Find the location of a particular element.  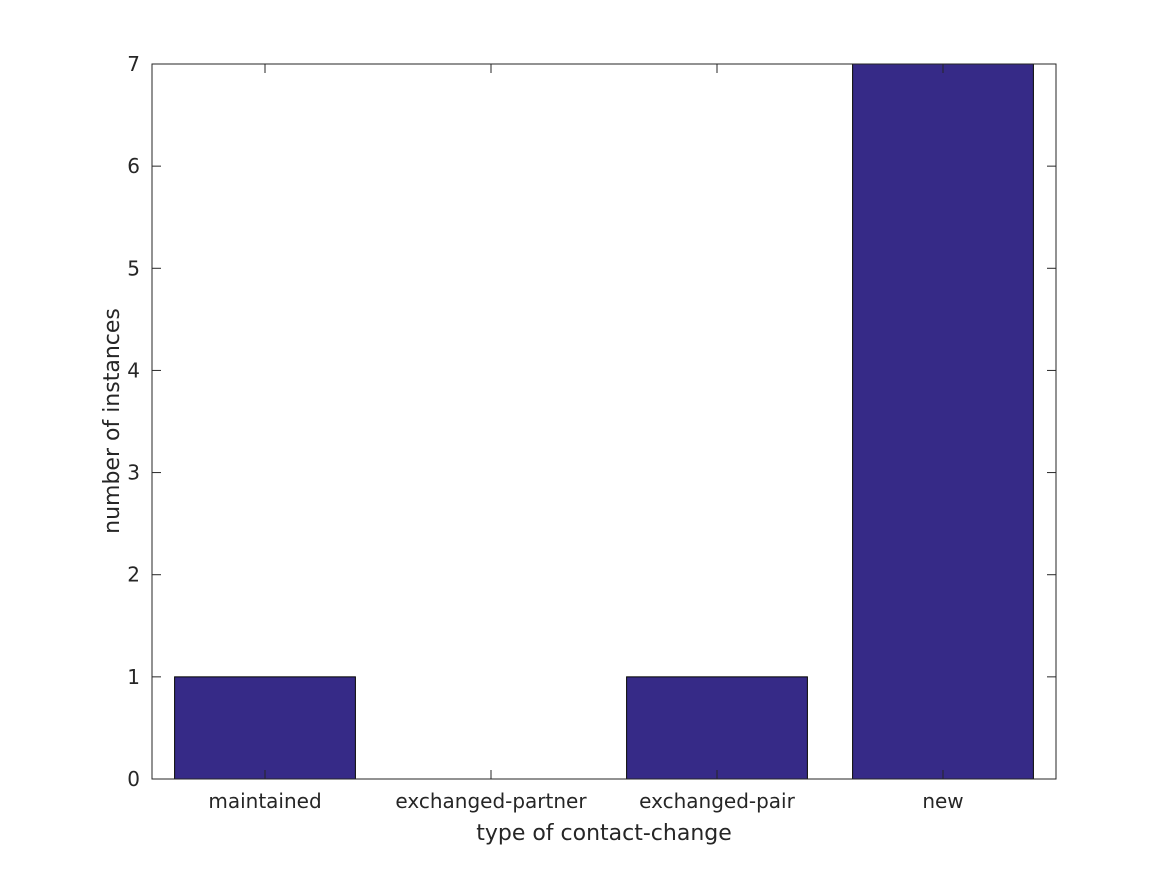

y-axis-label: number of instances is located at coordinates (112, 421).